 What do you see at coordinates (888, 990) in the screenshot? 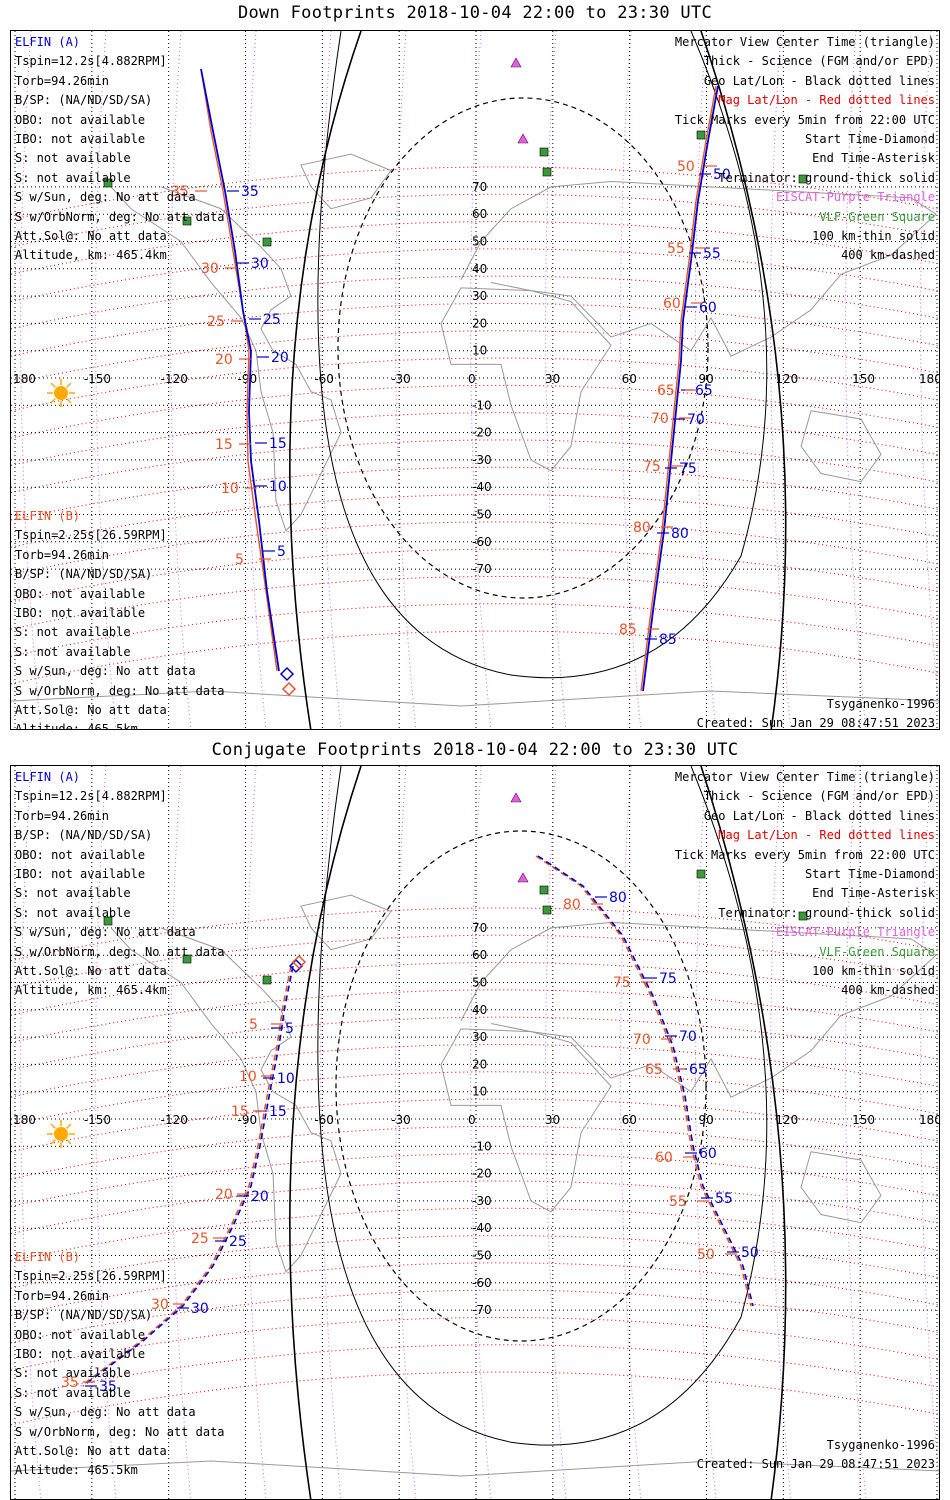
I see `legend-item: 400 km-dashed` at bounding box center [888, 990].